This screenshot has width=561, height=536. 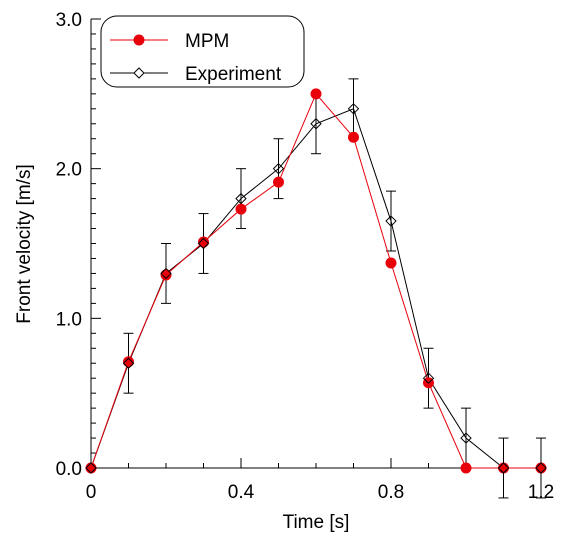 I want to click on legend-label-experiment: Experiment, so click(x=233, y=74).